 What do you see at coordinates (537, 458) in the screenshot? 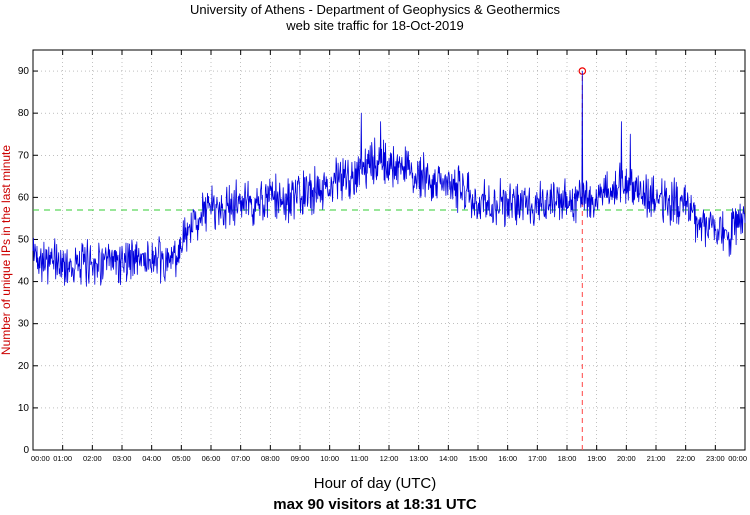
I see `svg-text: 17:00` at bounding box center [537, 458].